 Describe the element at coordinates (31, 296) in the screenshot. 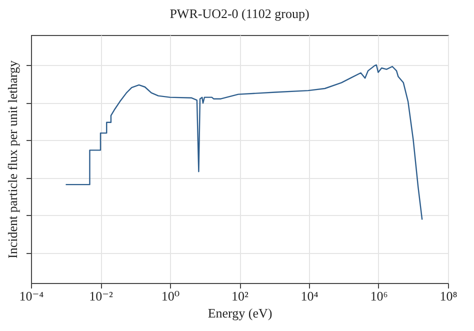

I see `x-tick-label: 10⁻⁴` at that location.